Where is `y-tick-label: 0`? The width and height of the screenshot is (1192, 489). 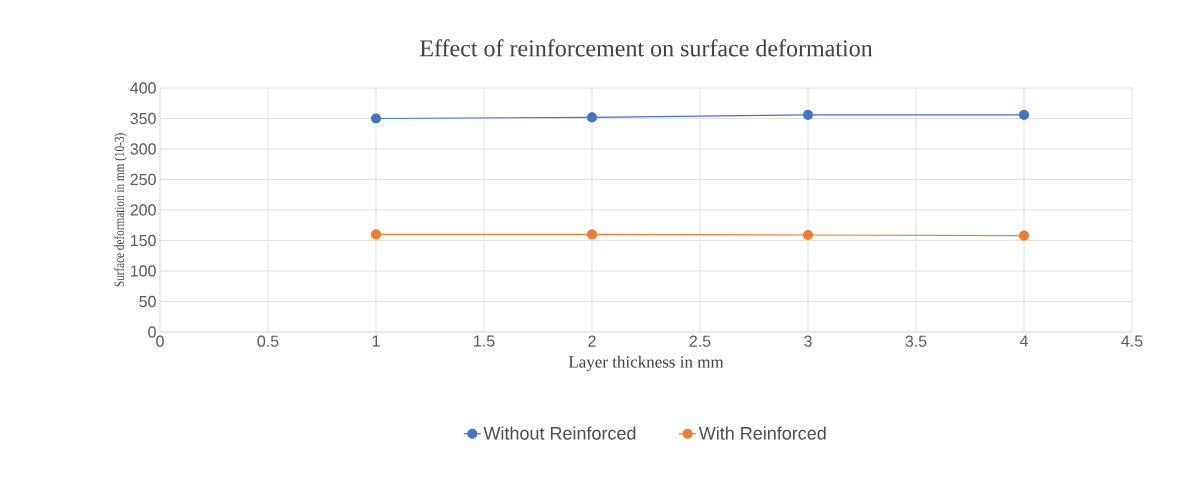
y-tick-label: 0 is located at coordinates (152, 332).